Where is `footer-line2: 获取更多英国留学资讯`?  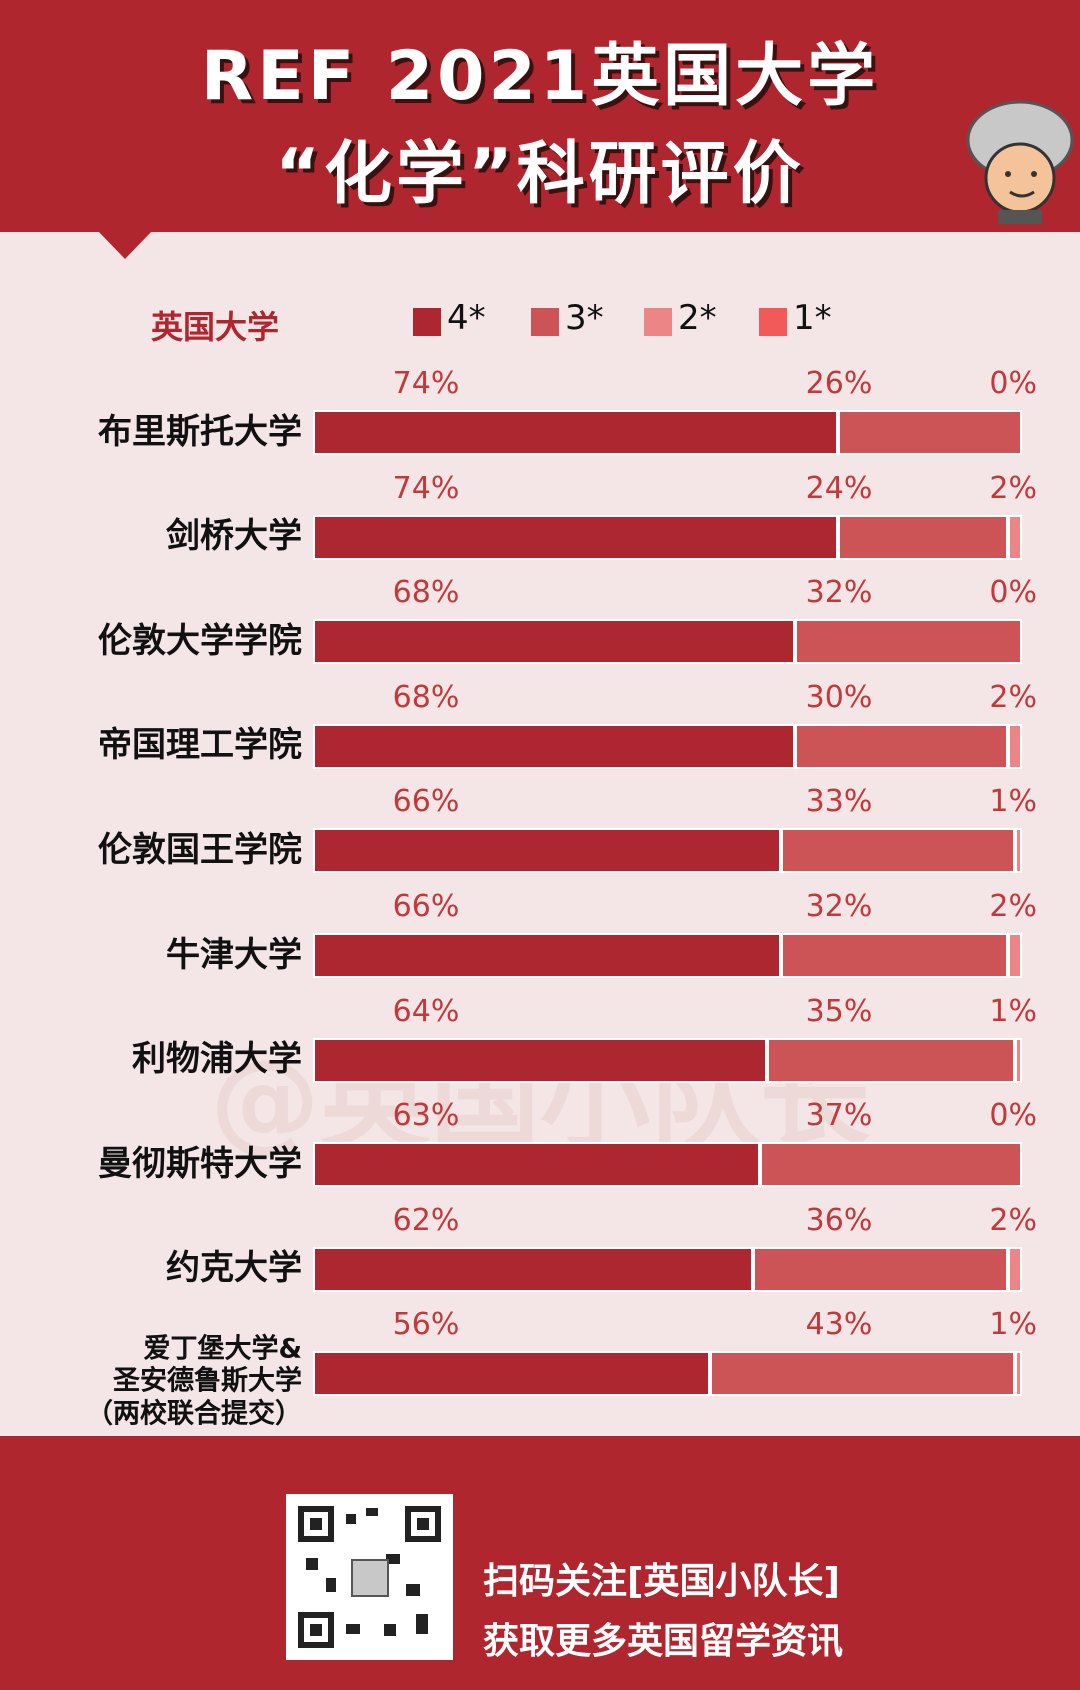 footer-line2: 获取更多英国留学资讯 is located at coordinates (663, 1641).